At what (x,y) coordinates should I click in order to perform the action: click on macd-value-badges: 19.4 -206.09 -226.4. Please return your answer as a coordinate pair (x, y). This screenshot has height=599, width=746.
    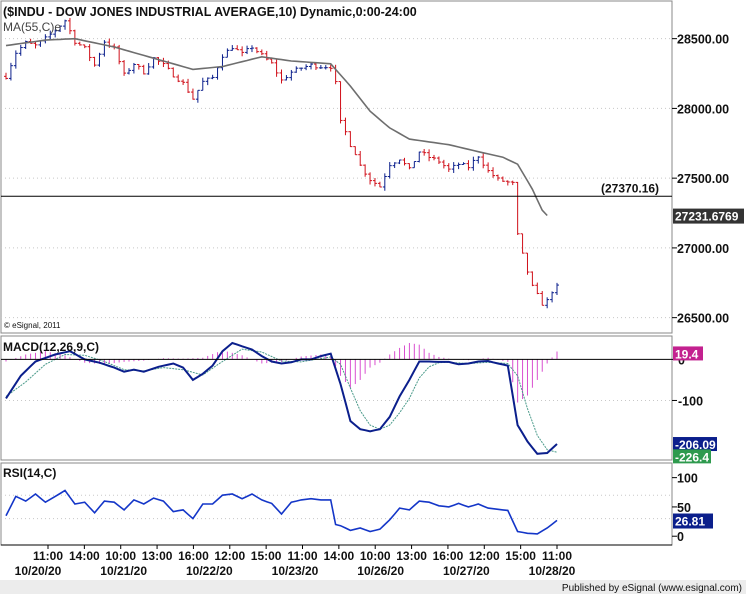
    Looking at the image, I should click on (695, 405).